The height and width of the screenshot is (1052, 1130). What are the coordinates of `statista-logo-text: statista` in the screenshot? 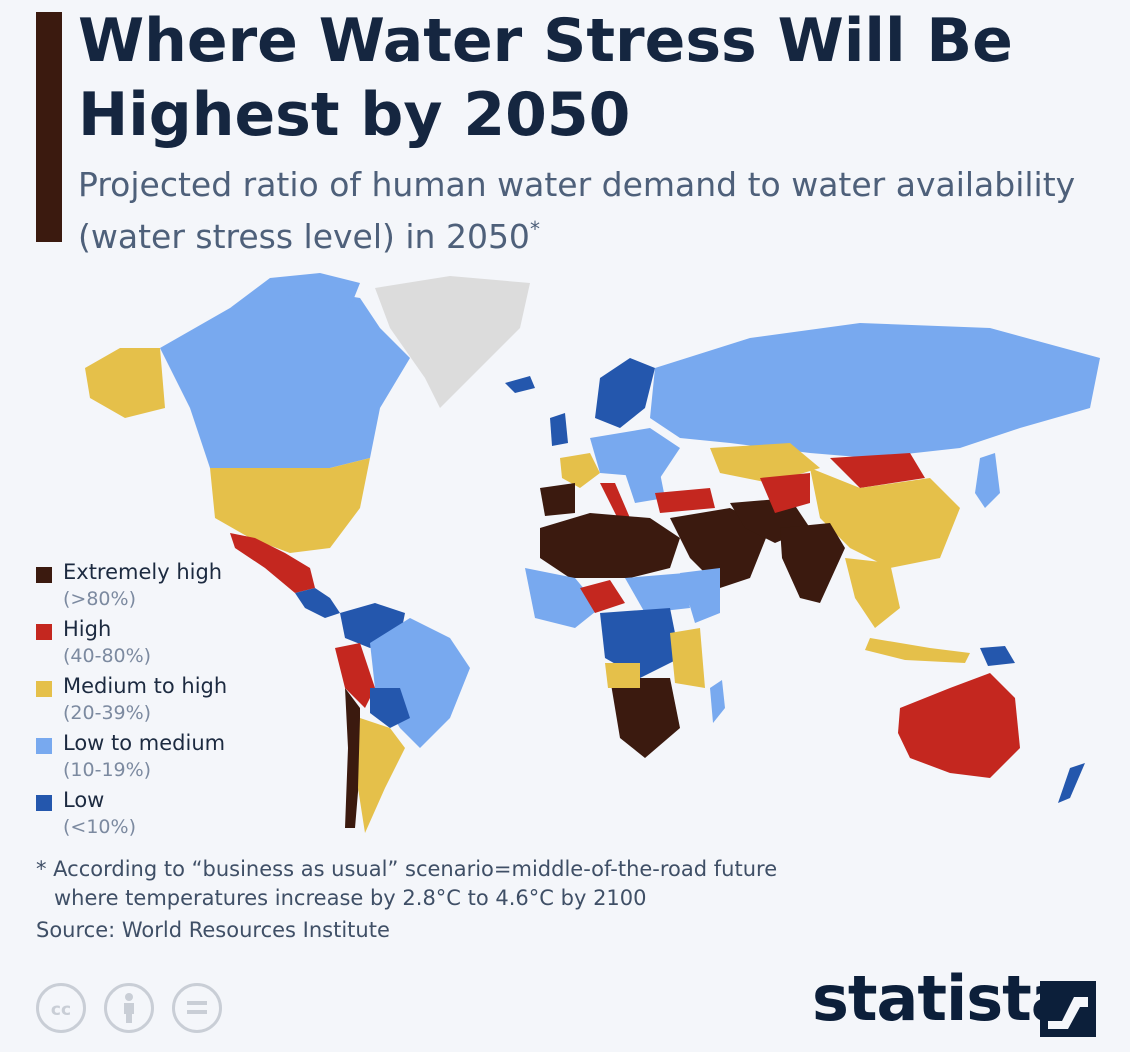 It's located at (942, 998).